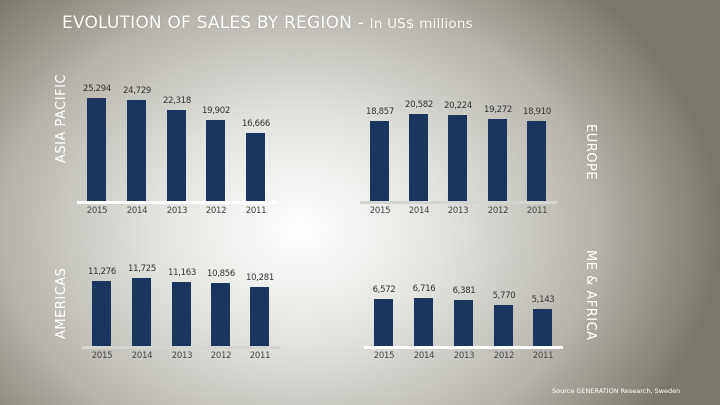  I want to click on data-label: 11,163, so click(182, 273).